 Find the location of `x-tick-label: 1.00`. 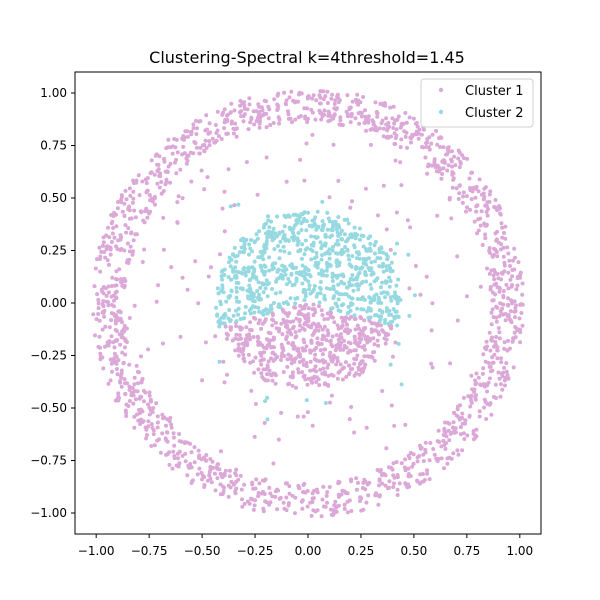

x-tick-label: 1.00 is located at coordinates (519, 551).